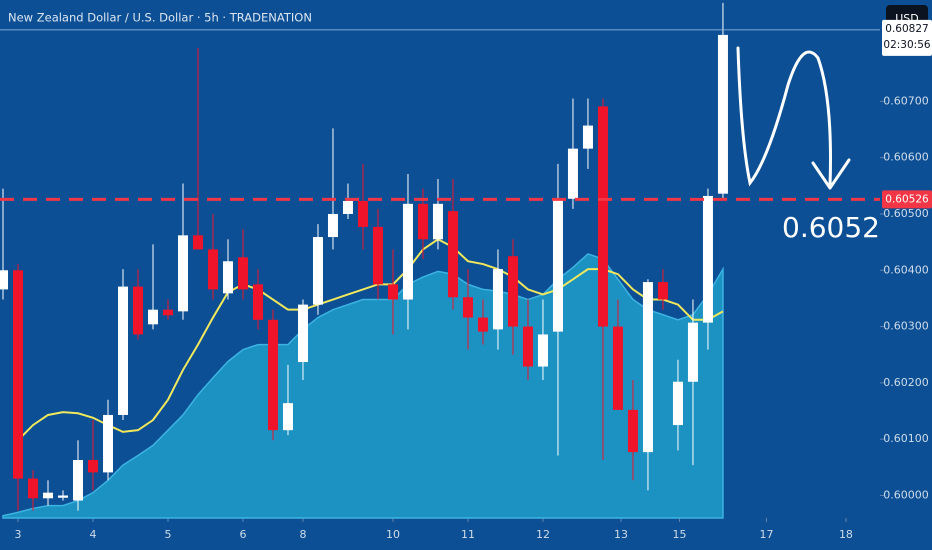  What do you see at coordinates (906, 269) in the screenshot?
I see `y-tick-label: 0.60400` at bounding box center [906, 269].